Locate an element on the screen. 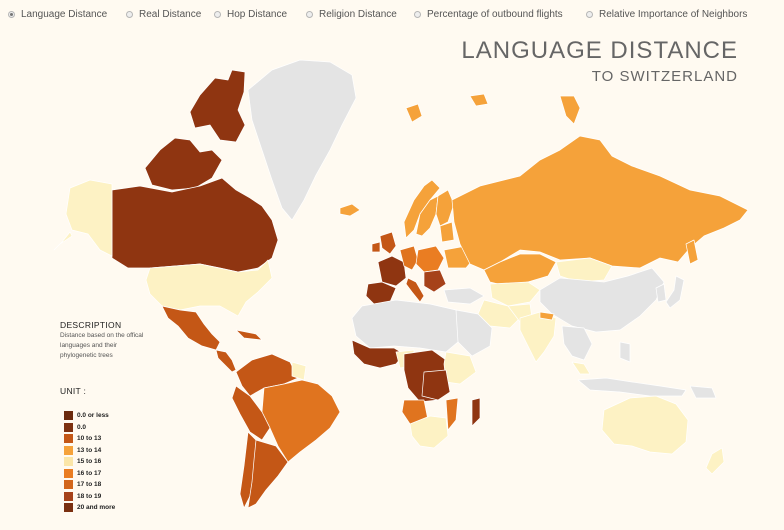 Image resolution: width=784 pixels, height=530 pixels. region-east-africa is located at coordinates (460, 368).